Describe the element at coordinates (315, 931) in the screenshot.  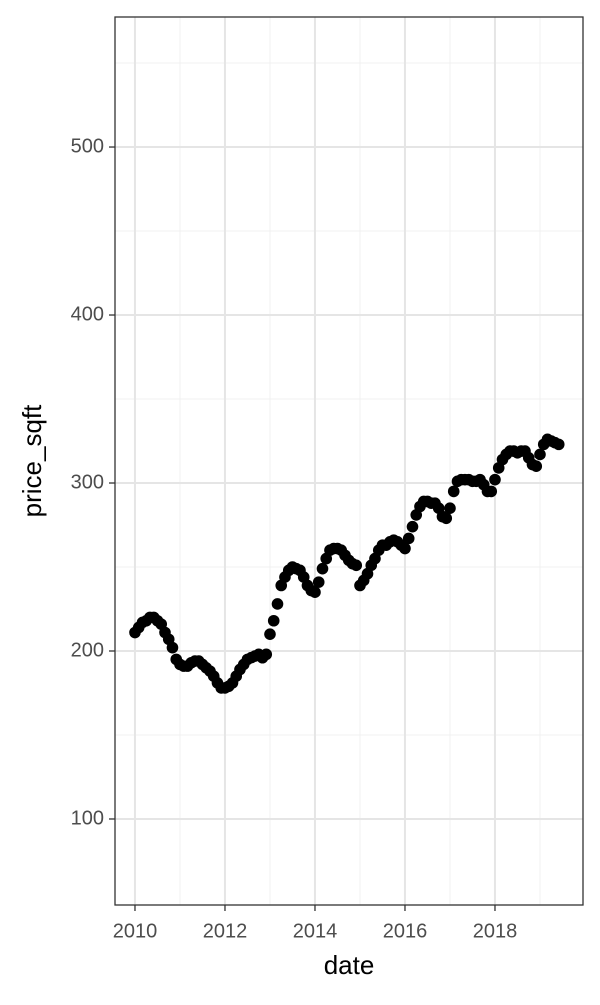
I see `x-tick-label: 2014` at that location.